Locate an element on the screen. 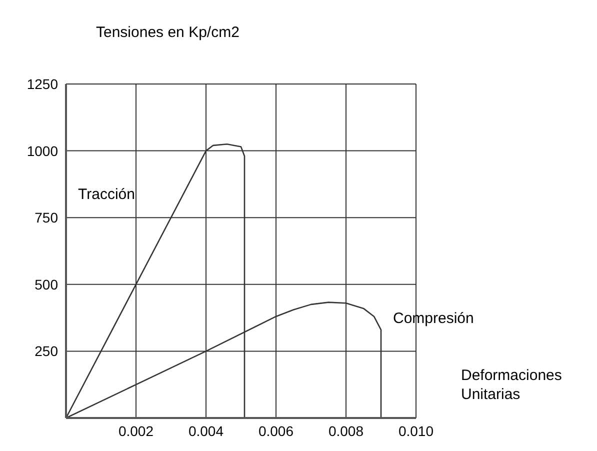 Image resolution: width=597 pixels, height=451 pixels. x-tick-label: 0.002 is located at coordinates (136, 430).